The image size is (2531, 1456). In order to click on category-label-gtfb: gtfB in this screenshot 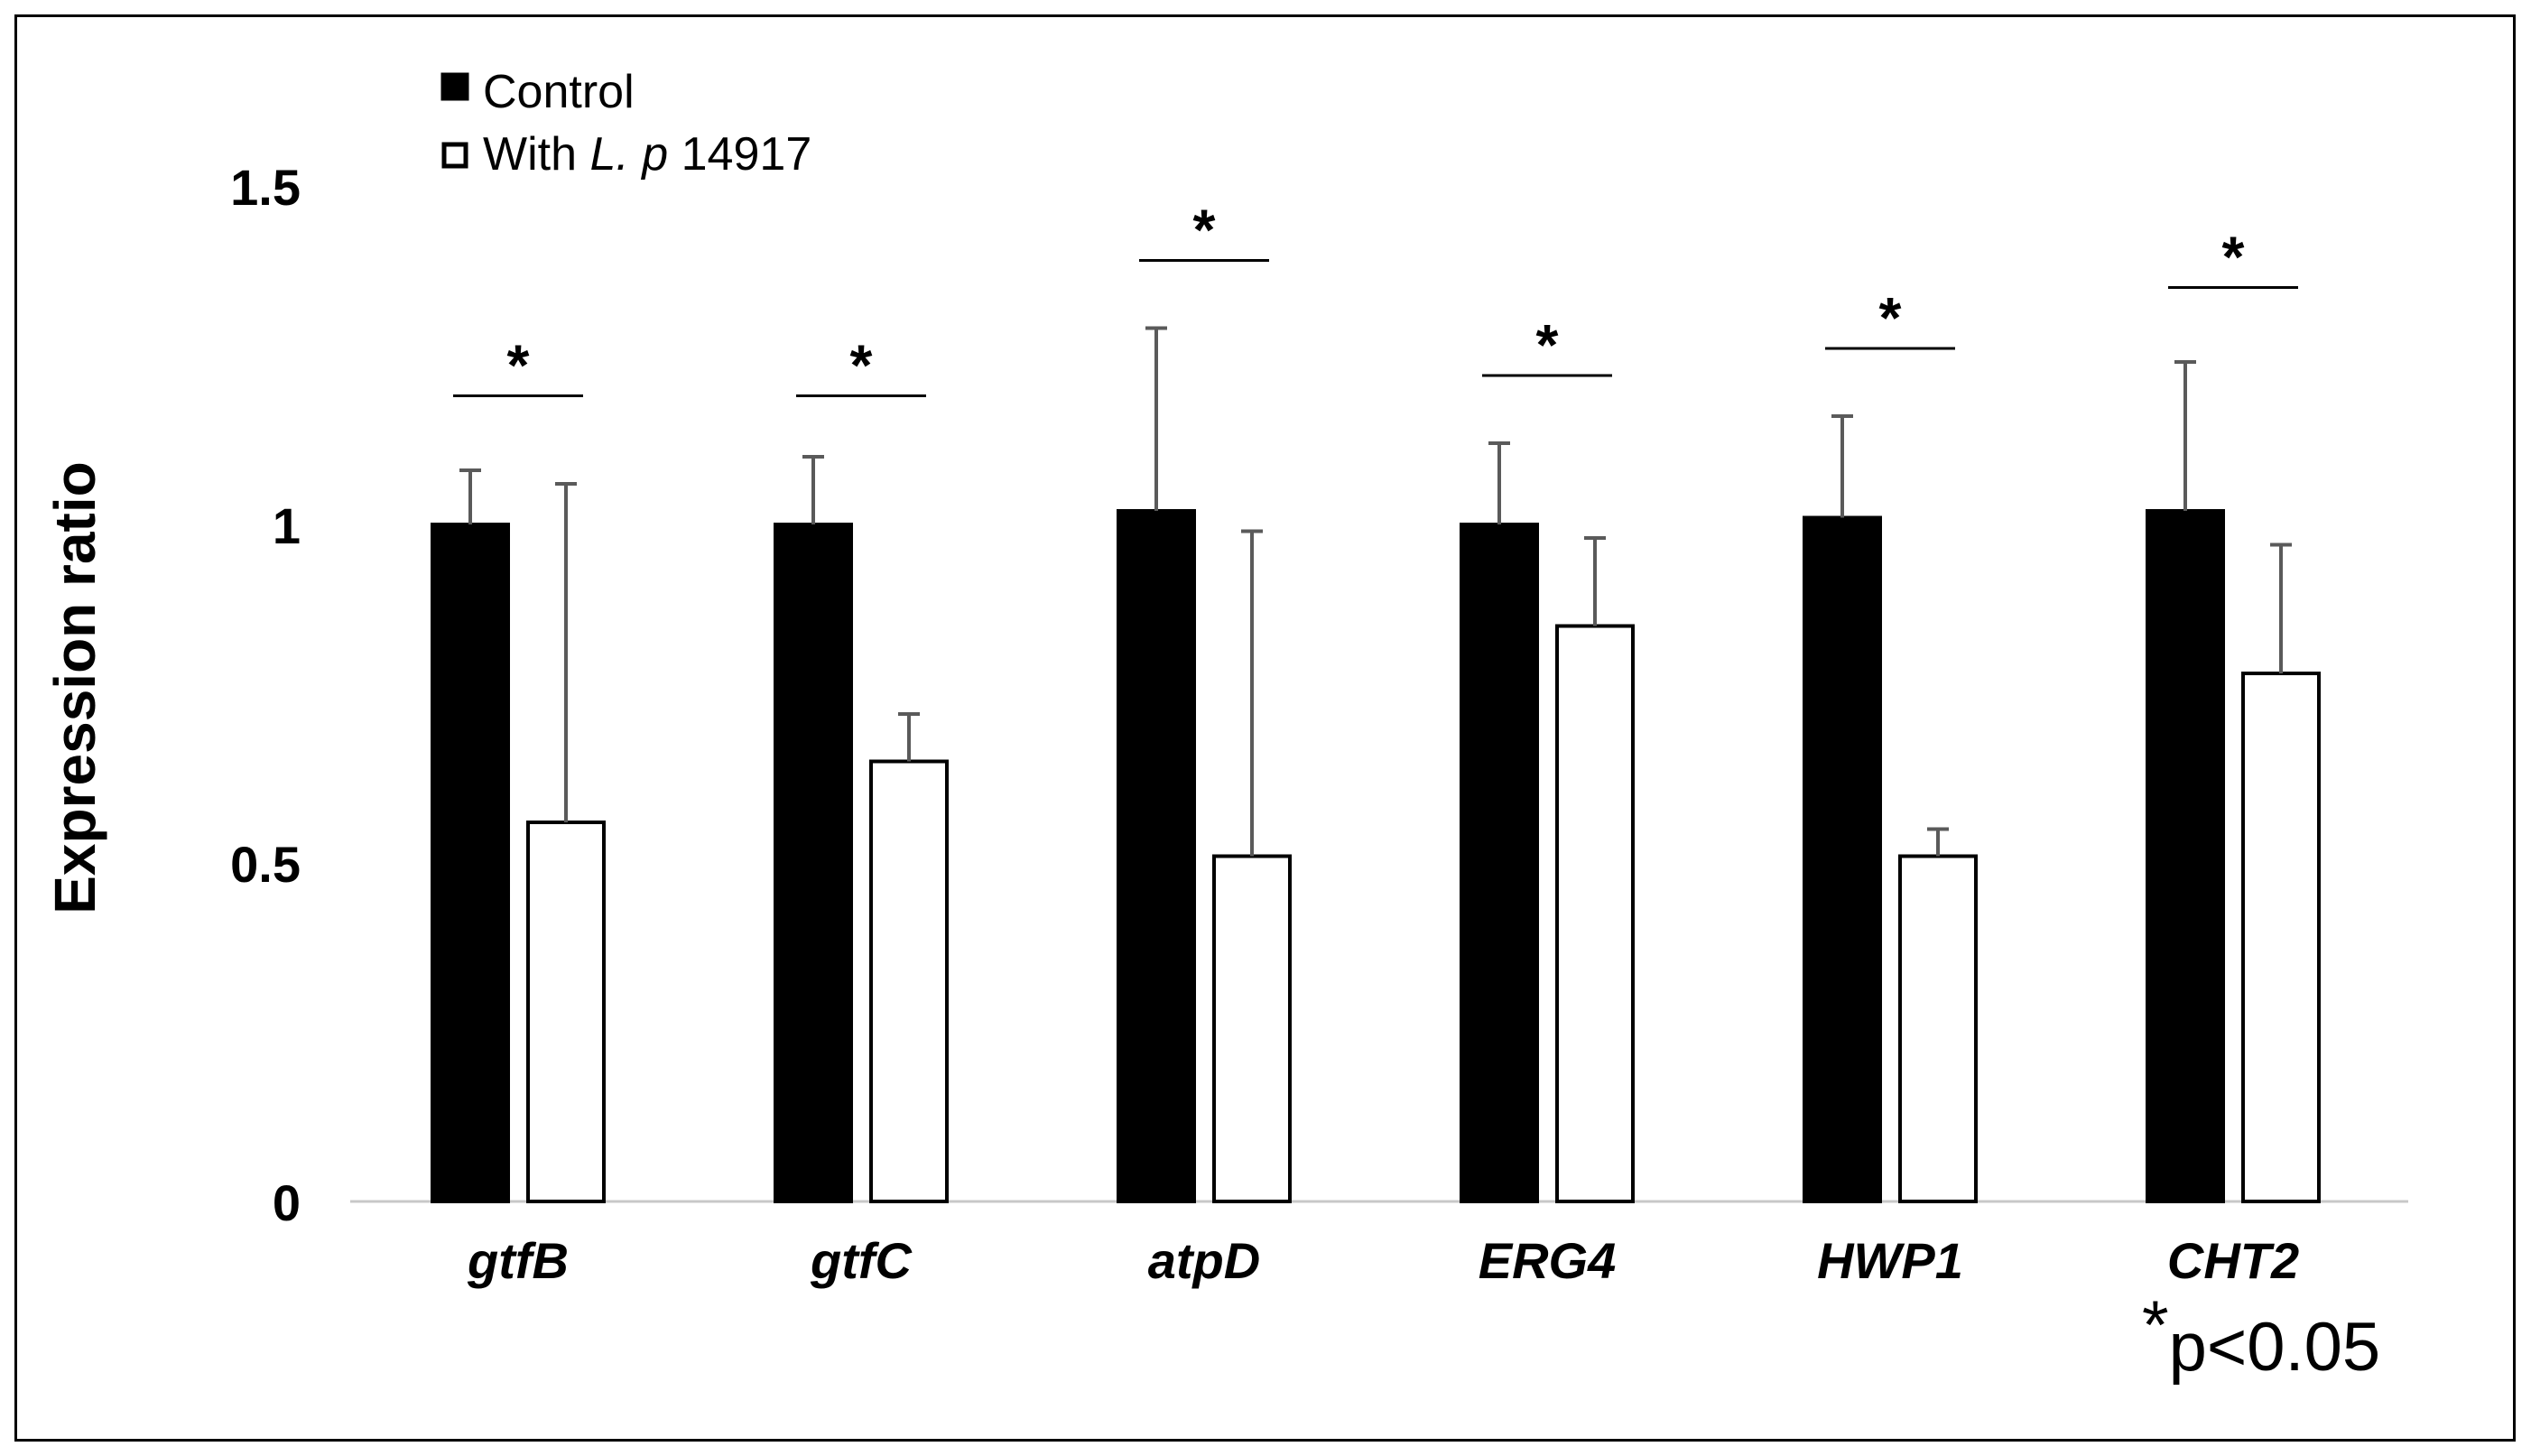, I will do `click(518, 1260)`.